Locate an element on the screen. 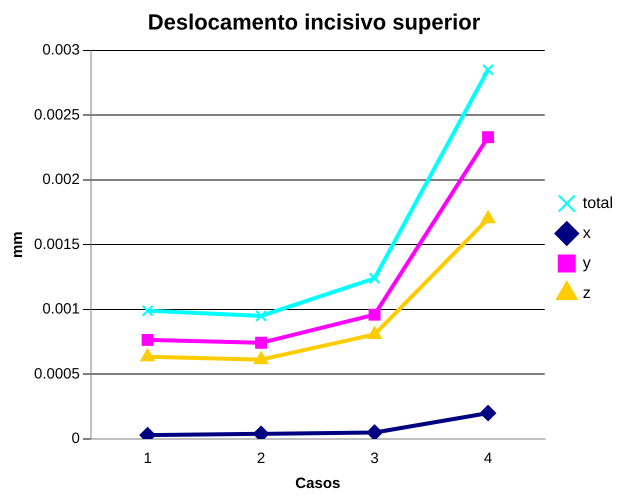 The width and height of the screenshot is (628, 497). x-tick-label: 3 is located at coordinates (374, 459).